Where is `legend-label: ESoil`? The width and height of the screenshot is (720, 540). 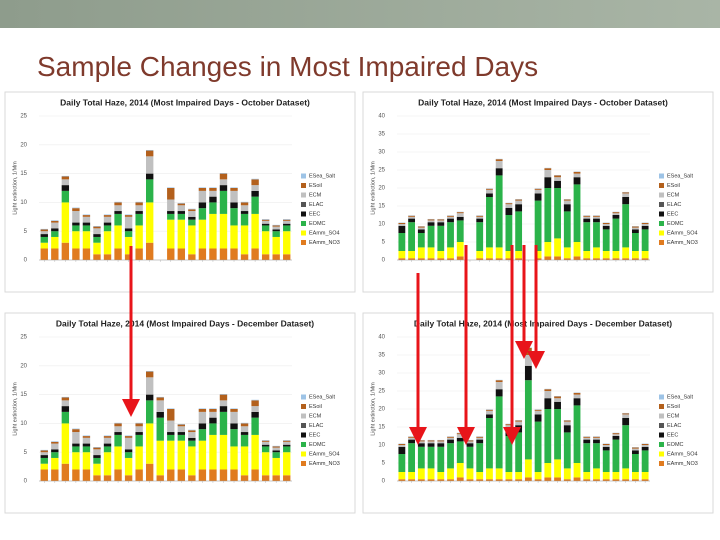 legend-label: ESoil is located at coordinates (315, 186).